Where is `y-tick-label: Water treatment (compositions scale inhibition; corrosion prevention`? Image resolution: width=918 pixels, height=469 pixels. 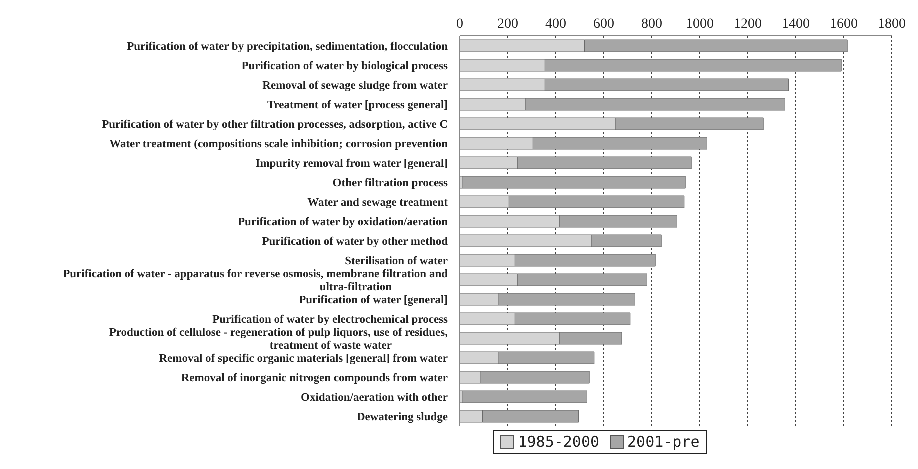
y-tick-label: Water treatment (compositions scale inhibition; corrosion prevention is located at coordinates (279, 144).